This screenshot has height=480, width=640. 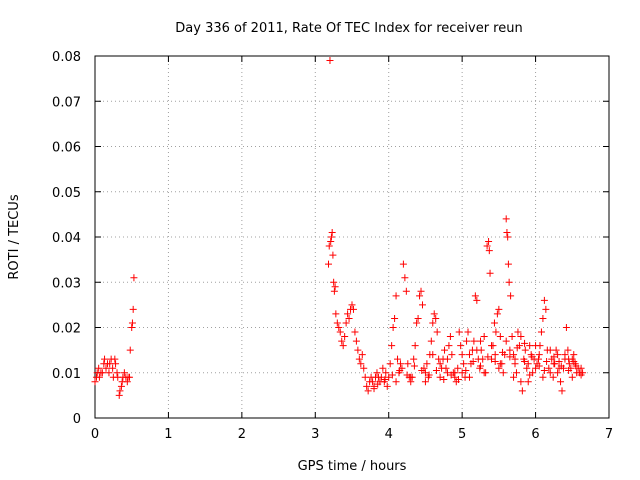 I want to click on y-tick-label: 0.06, so click(x=66, y=148).